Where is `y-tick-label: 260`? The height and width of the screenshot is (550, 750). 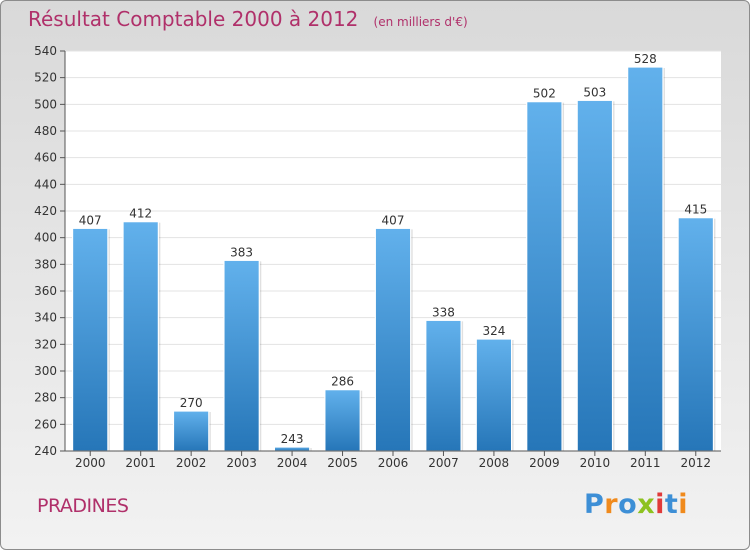 y-tick-label: 260 is located at coordinates (45, 424).